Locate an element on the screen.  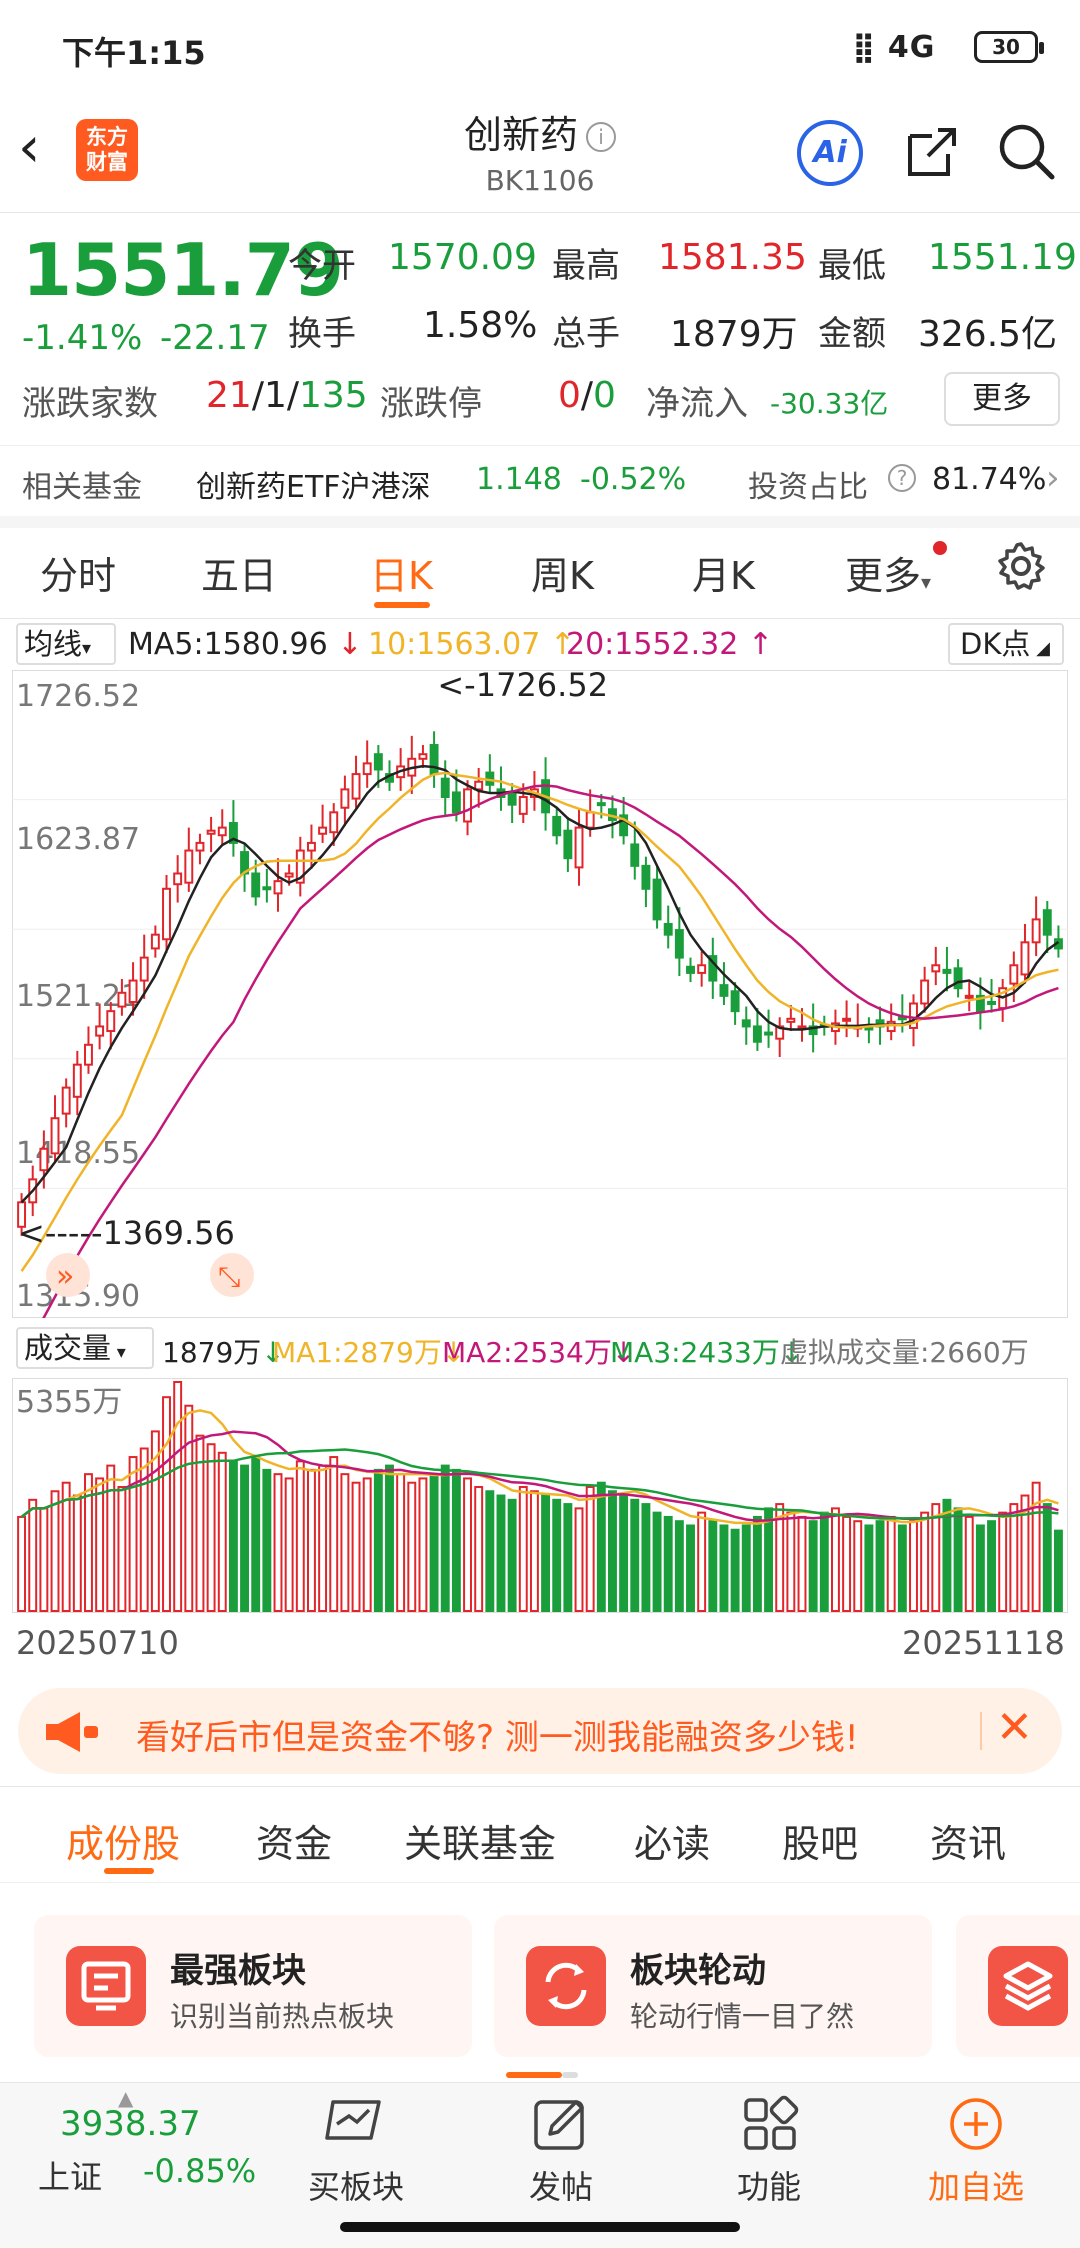
volume-max-label: 5355万 is located at coordinates (69, 1402).